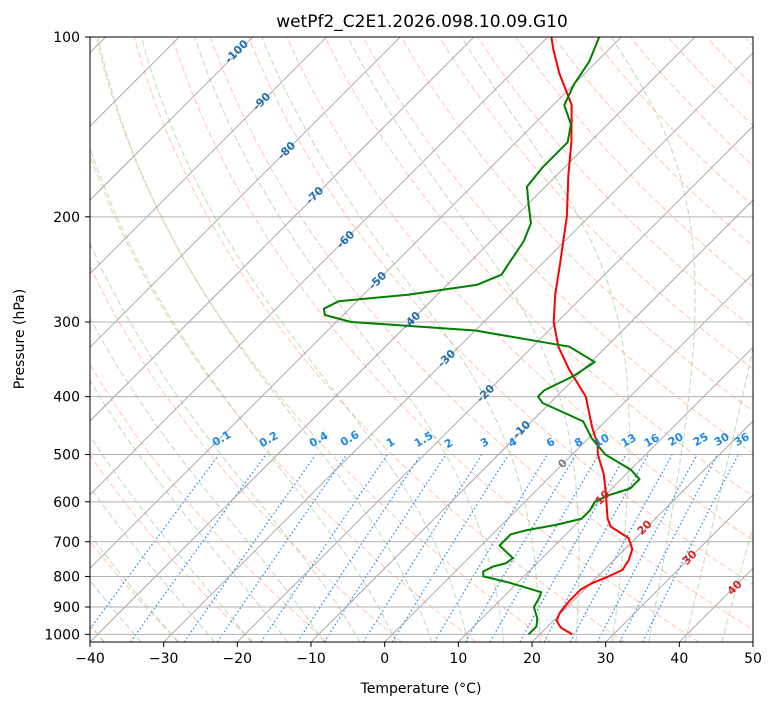  What do you see at coordinates (238, 659) in the screenshot?
I see `x-tick-label: −20` at bounding box center [238, 659].